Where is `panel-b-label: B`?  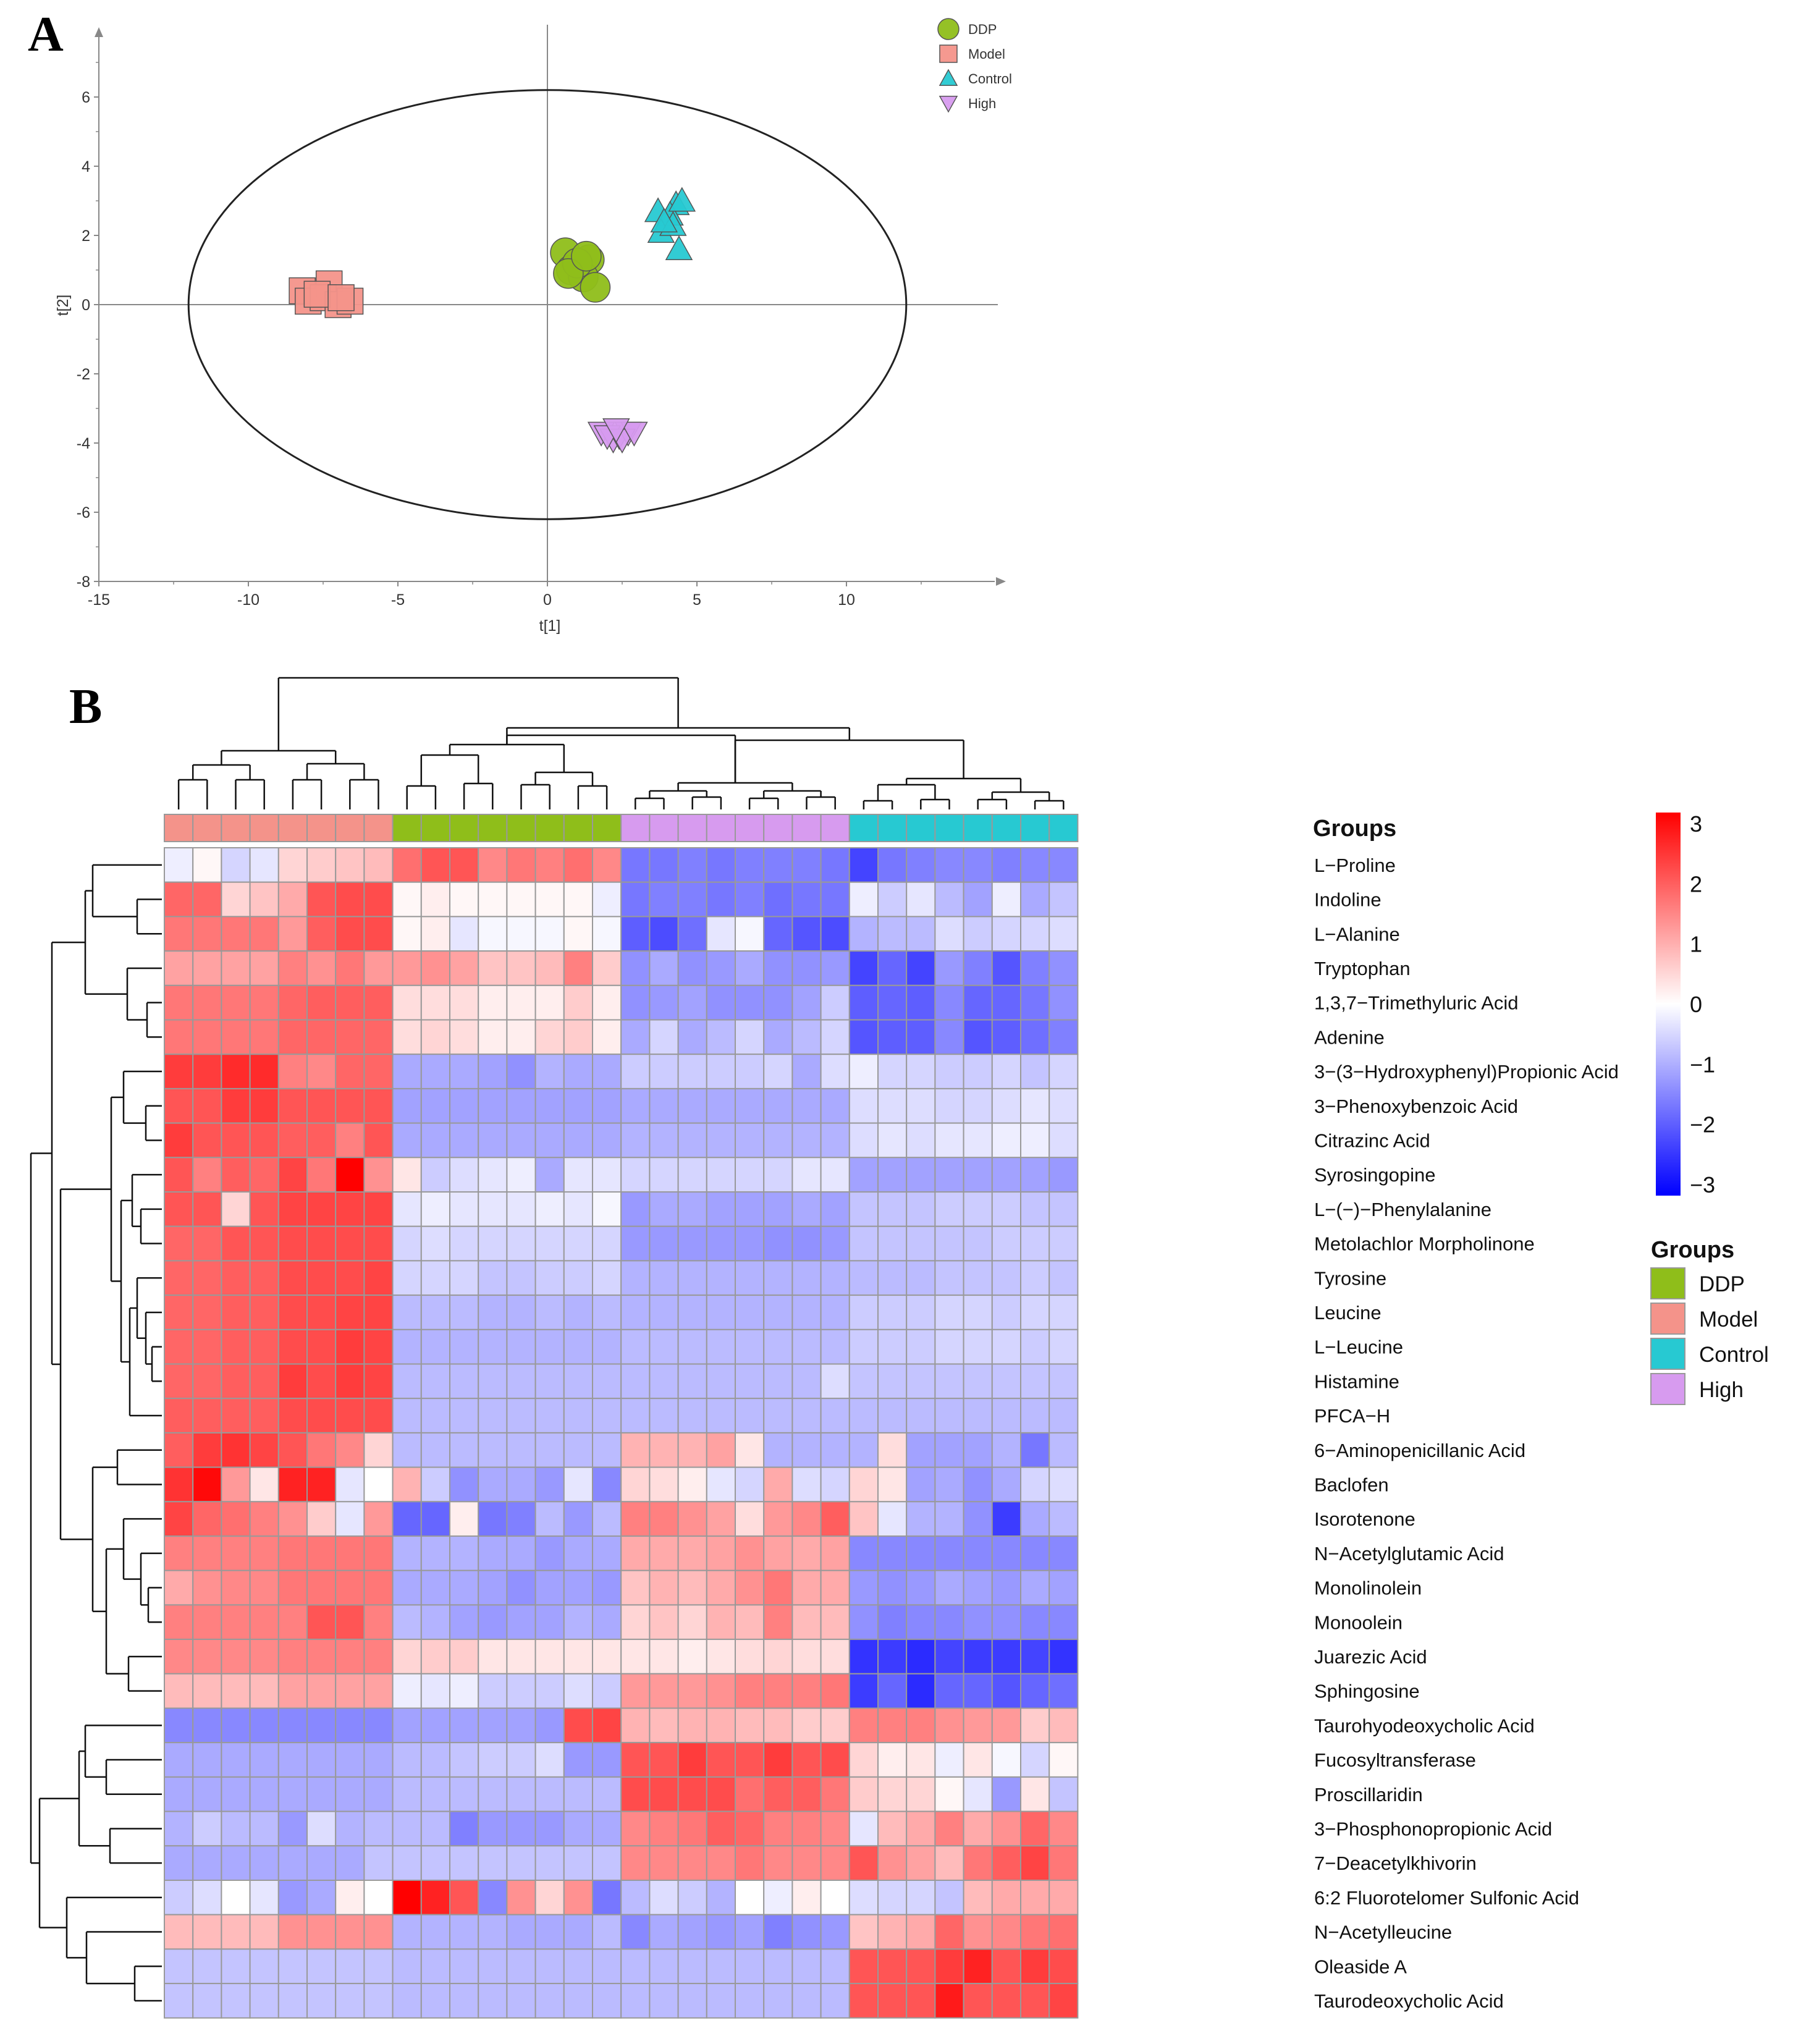 panel-b-label: B is located at coordinates (85, 707).